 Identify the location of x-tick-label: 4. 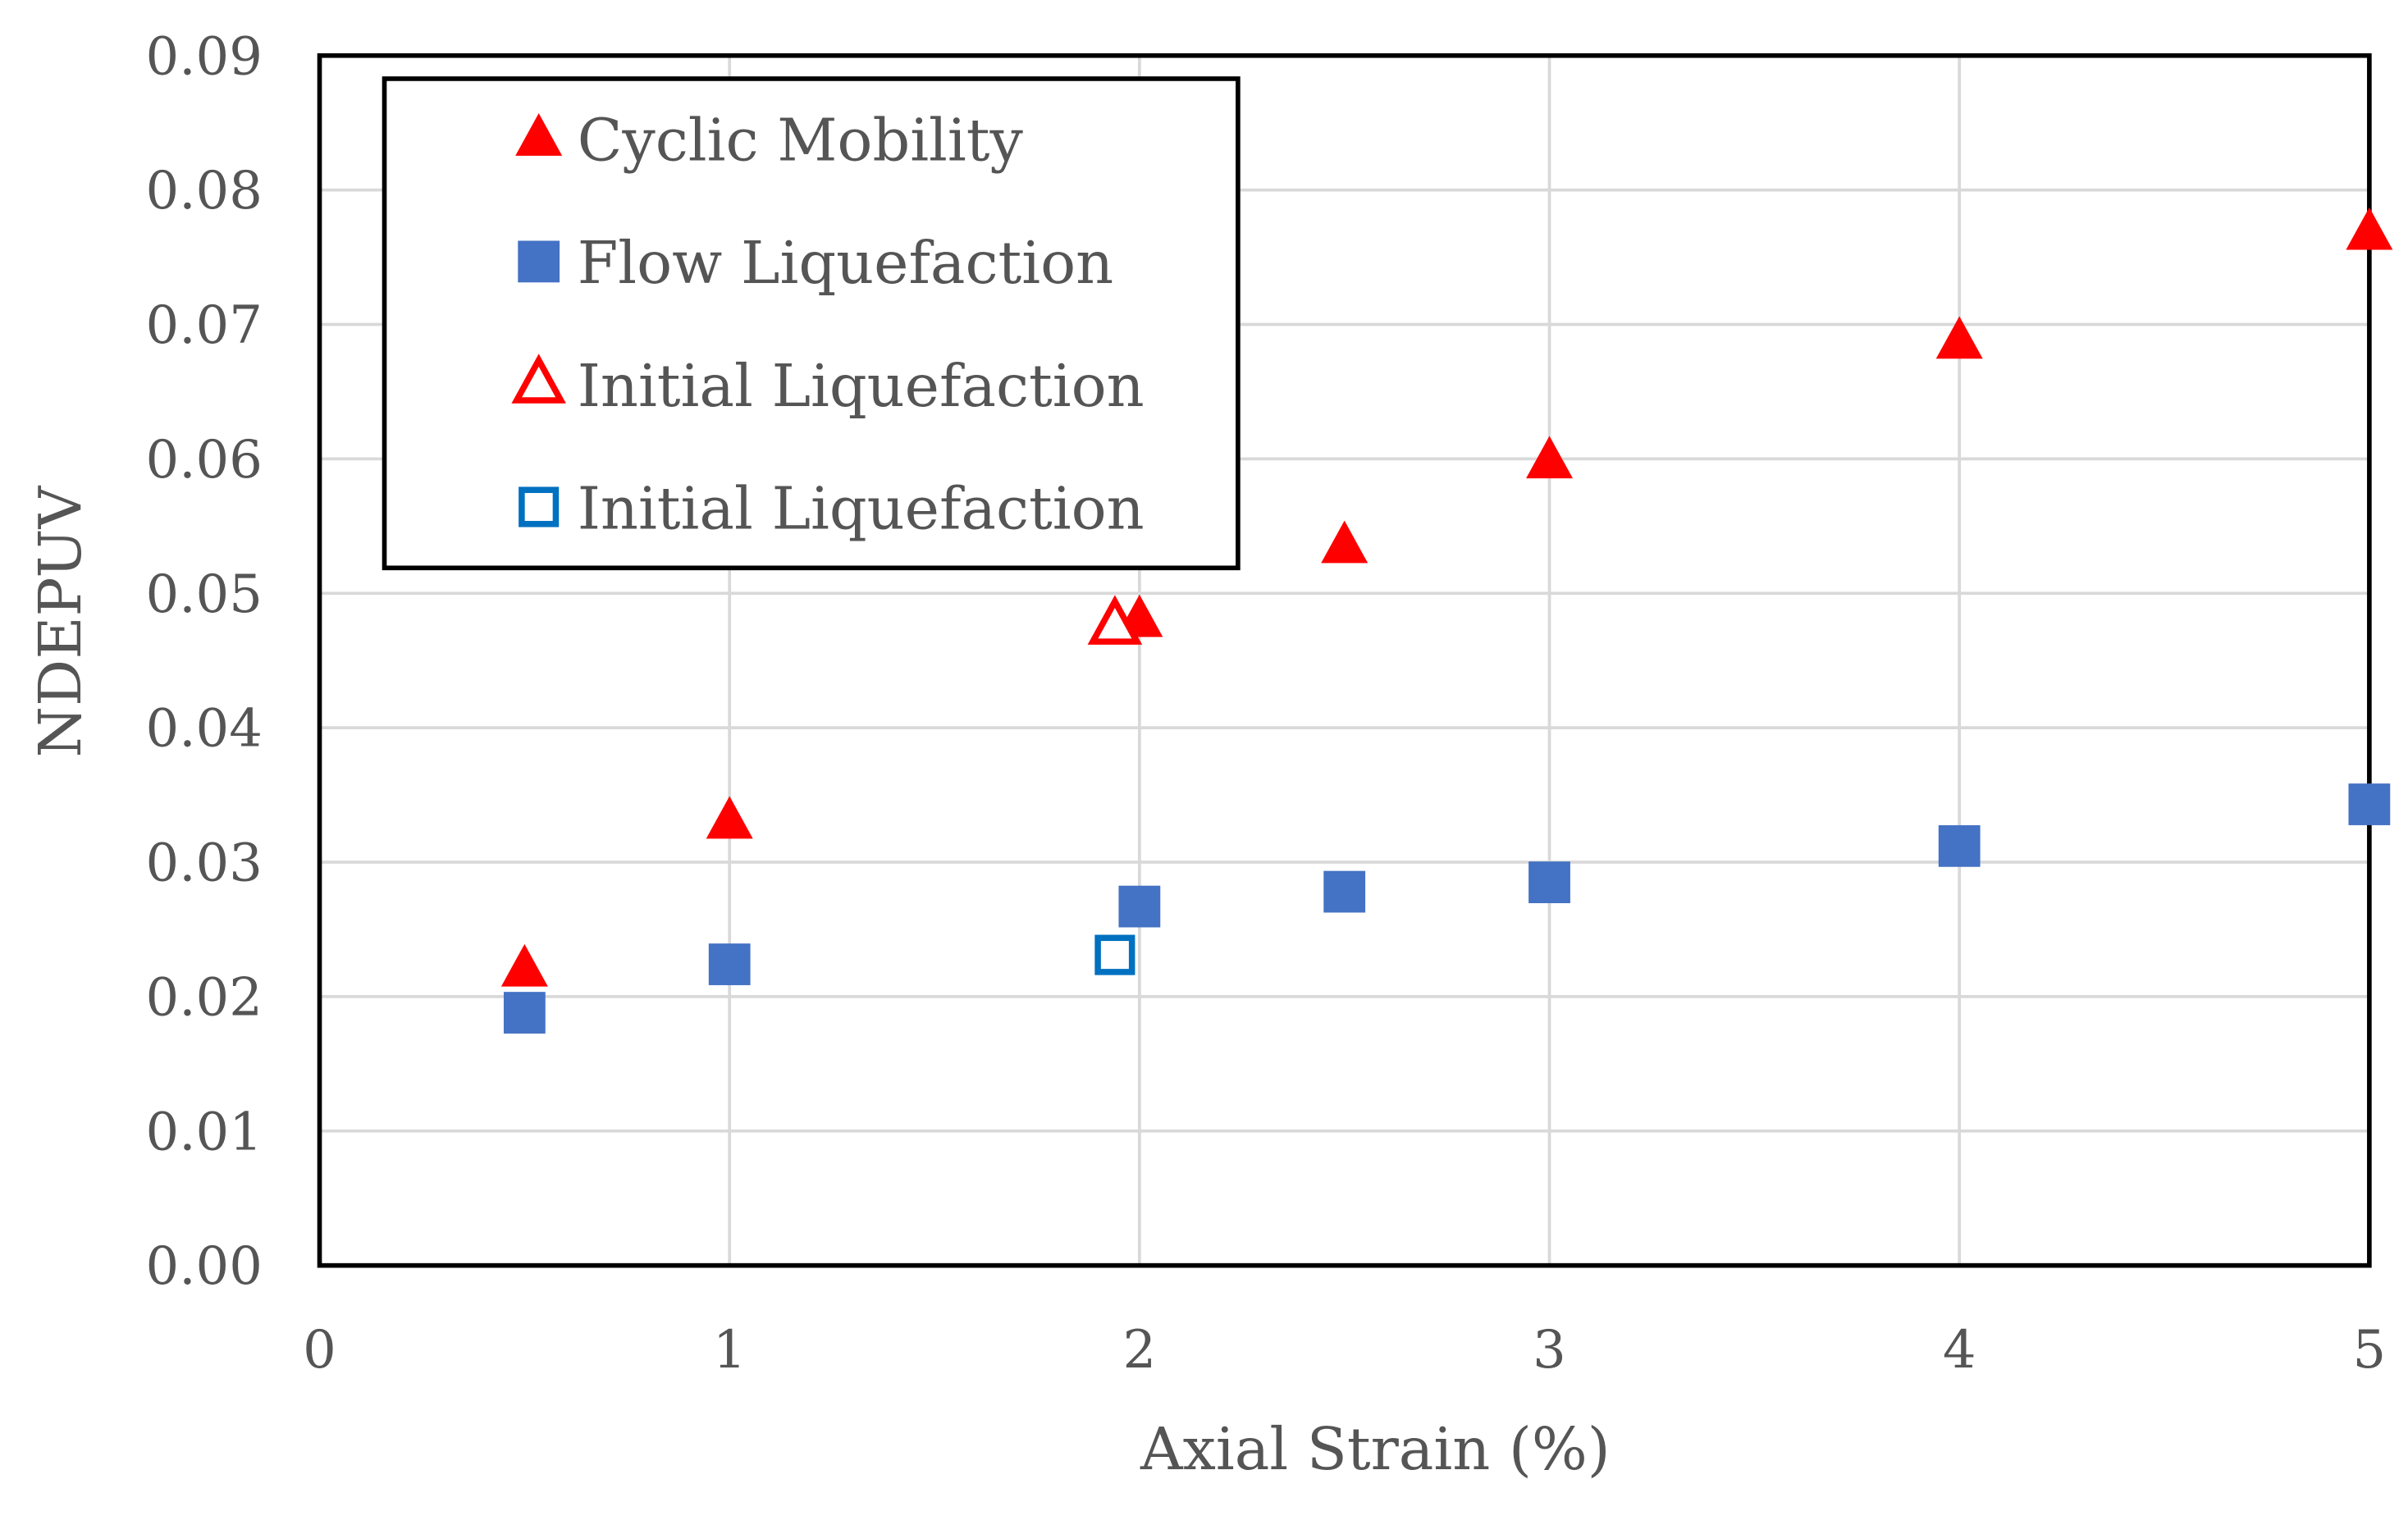
(1959, 1350).